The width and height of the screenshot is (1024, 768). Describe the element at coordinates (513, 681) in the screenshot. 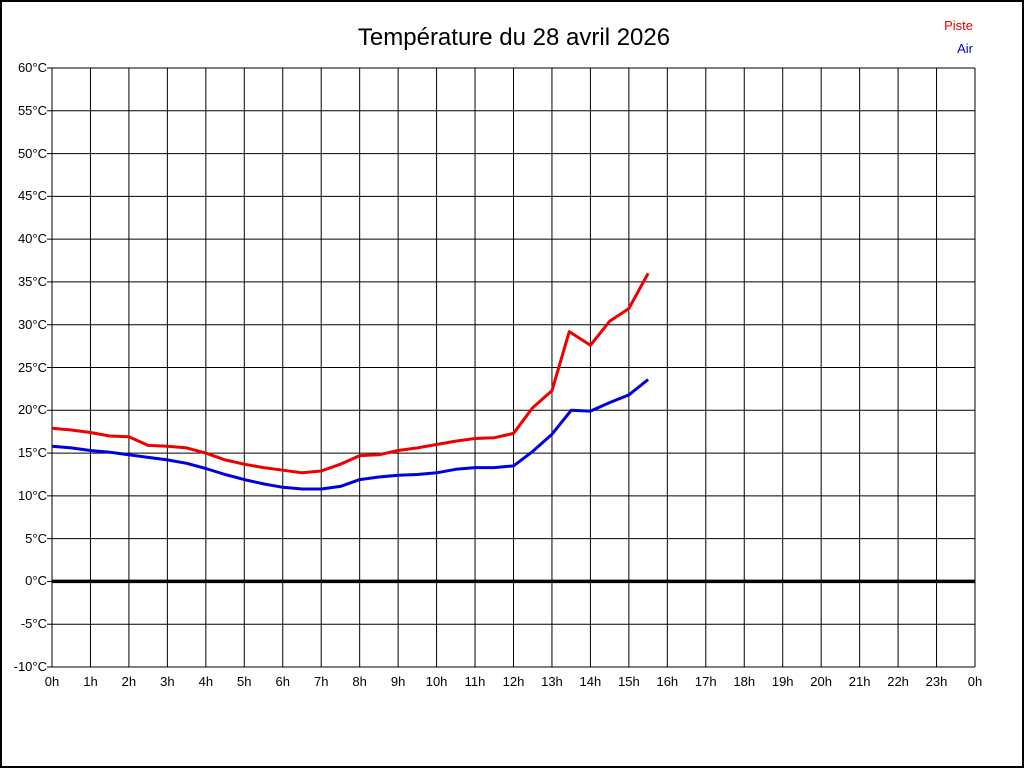

I see `x-tick-label: 12h` at that location.